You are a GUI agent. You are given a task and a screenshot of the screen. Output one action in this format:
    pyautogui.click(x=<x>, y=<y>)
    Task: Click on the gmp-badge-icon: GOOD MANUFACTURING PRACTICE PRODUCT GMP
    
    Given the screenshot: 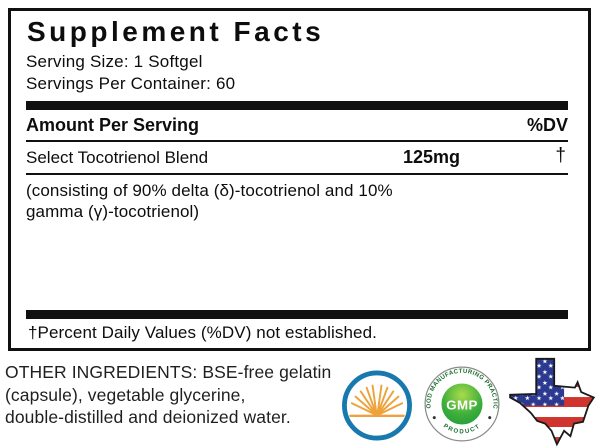 What is the action you would take?
    pyautogui.click(x=462, y=404)
    